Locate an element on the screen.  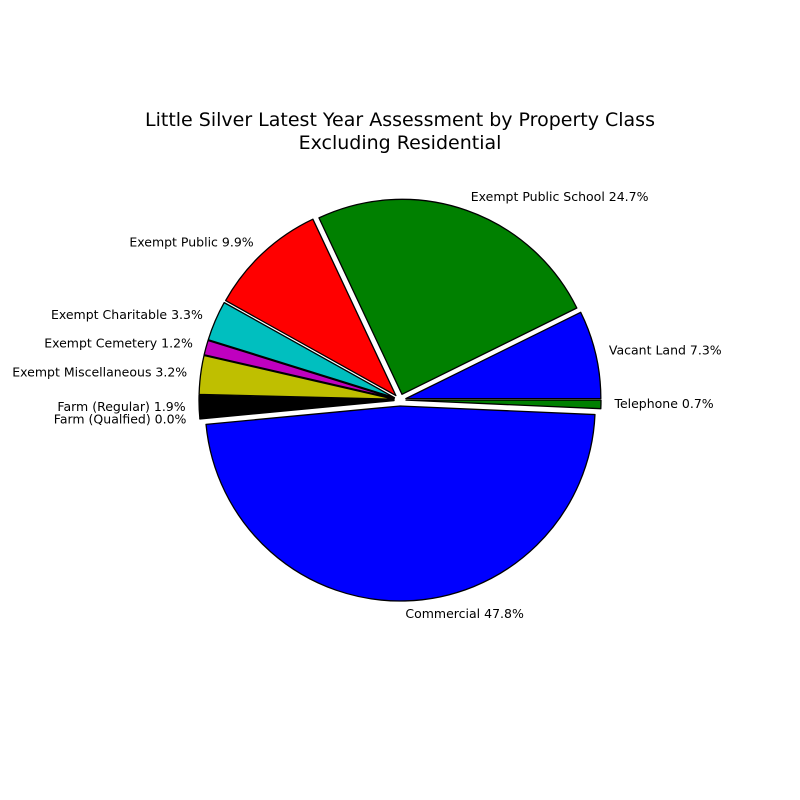
slice-label: Exempt Public 9.9% is located at coordinates (191, 242).